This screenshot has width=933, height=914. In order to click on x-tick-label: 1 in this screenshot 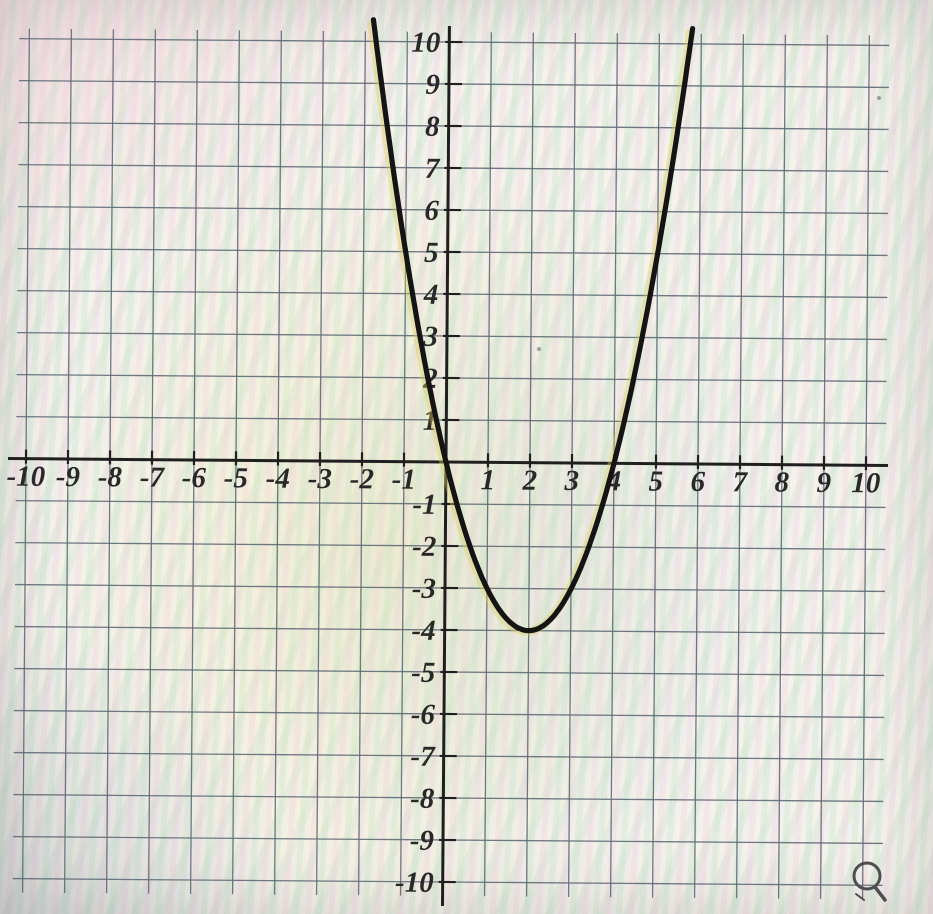, I will do `click(487, 480)`.